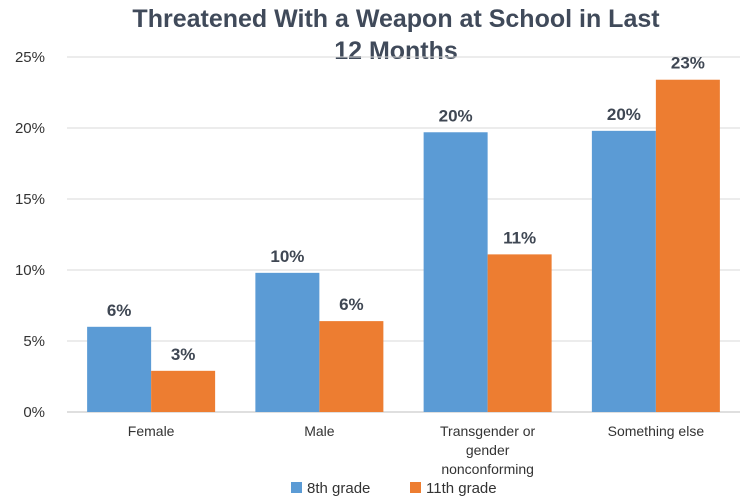 This screenshot has height=502, width=742. What do you see at coordinates (488, 431) in the screenshot?
I see `x-category-label: Transgender or` at bounding box center [488, 431].